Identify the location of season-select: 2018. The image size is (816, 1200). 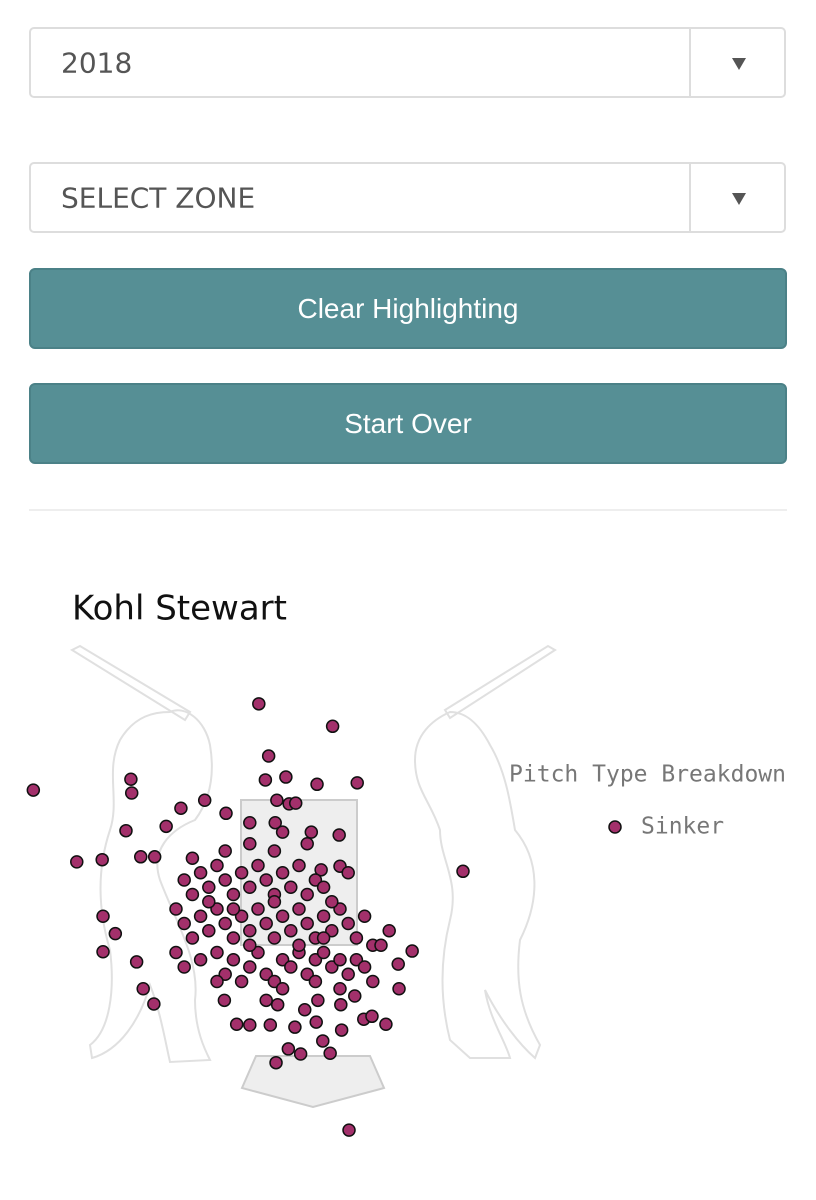
(407, 62).